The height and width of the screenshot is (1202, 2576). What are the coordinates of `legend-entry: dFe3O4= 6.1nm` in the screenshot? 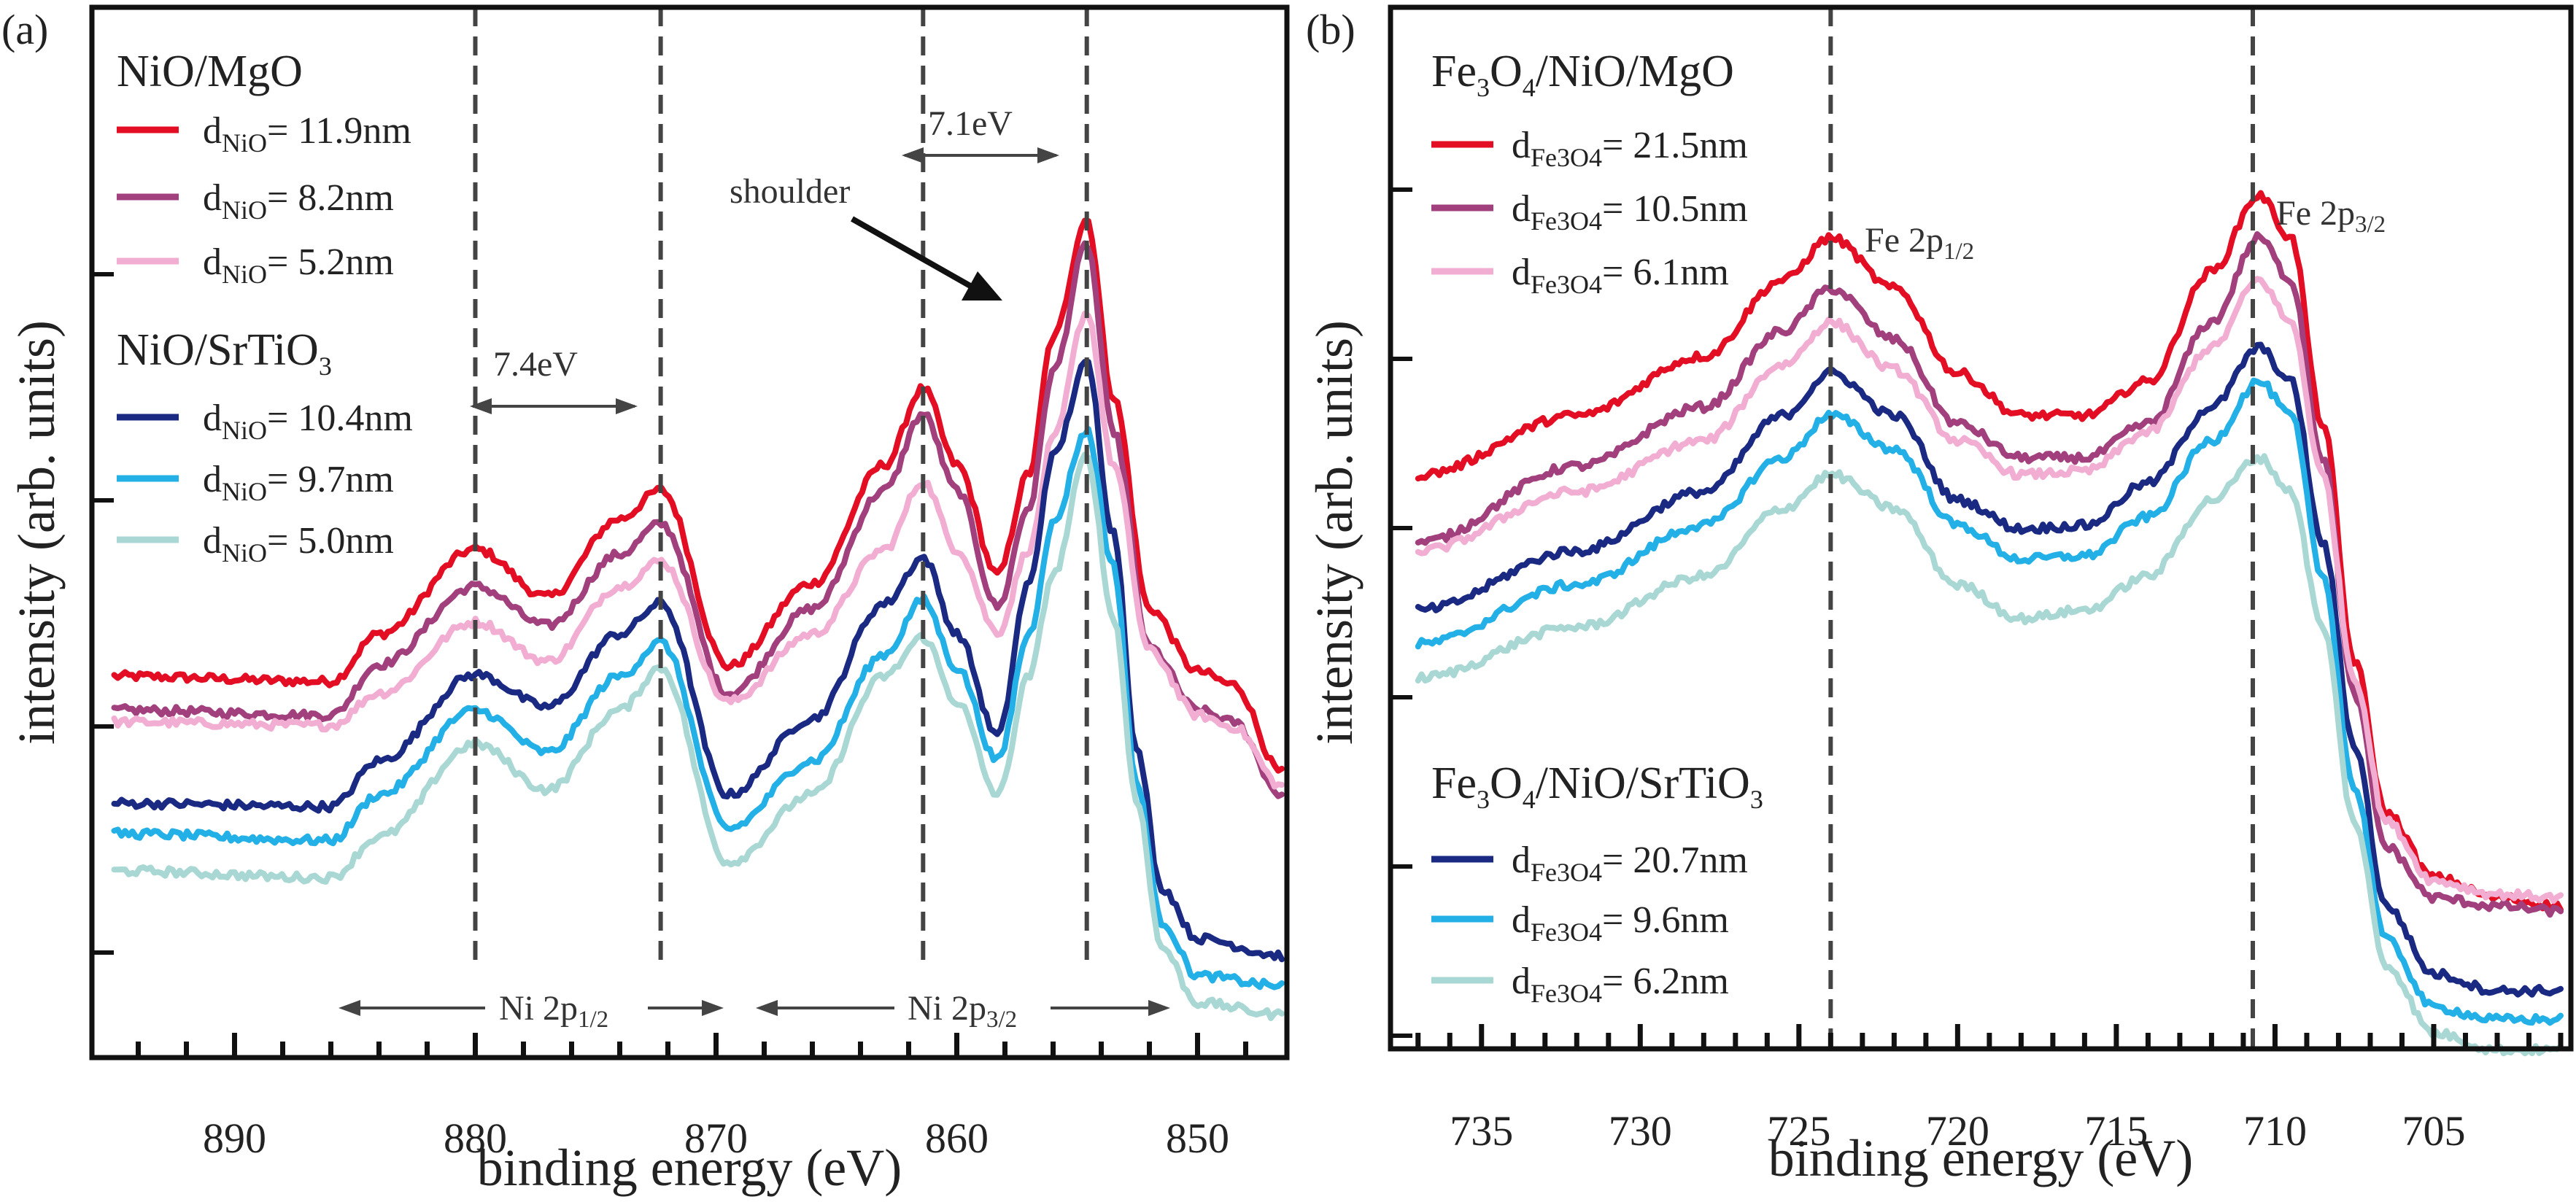 It's located at (1580, 275).